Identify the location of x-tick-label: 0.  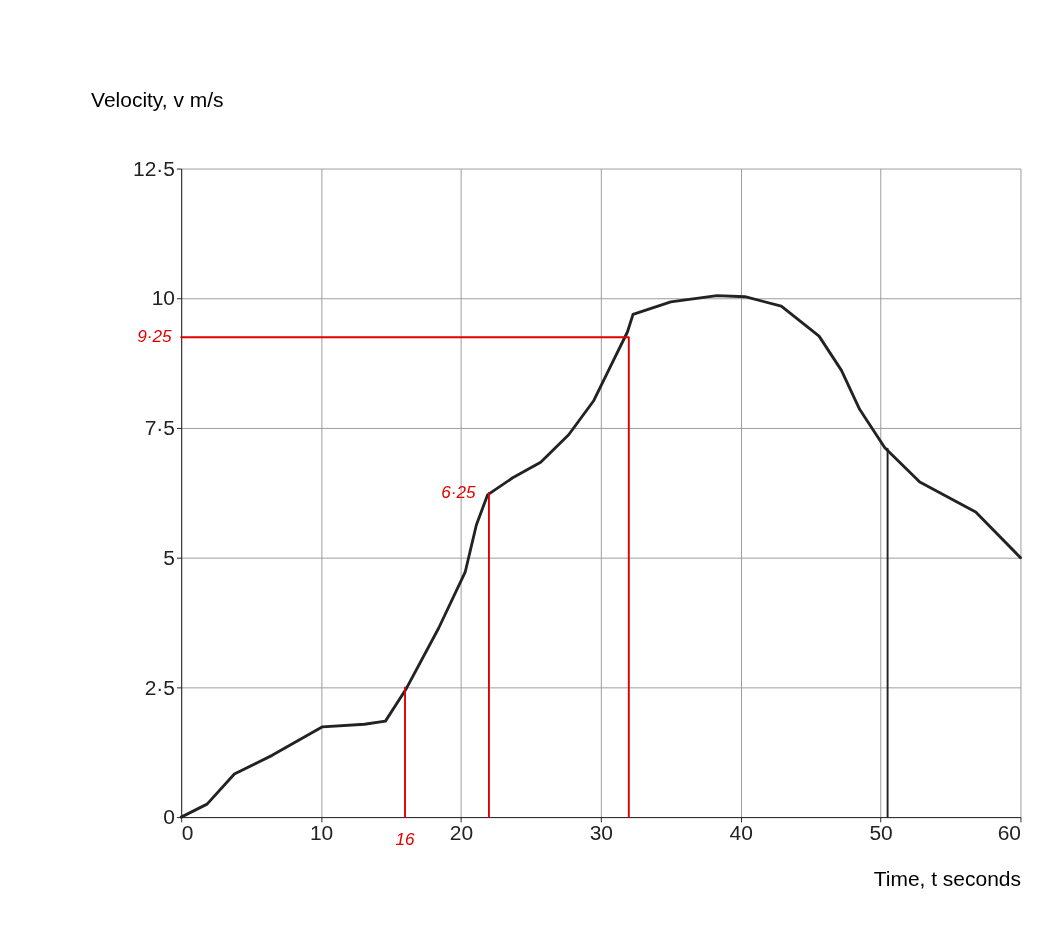
(187, 833).